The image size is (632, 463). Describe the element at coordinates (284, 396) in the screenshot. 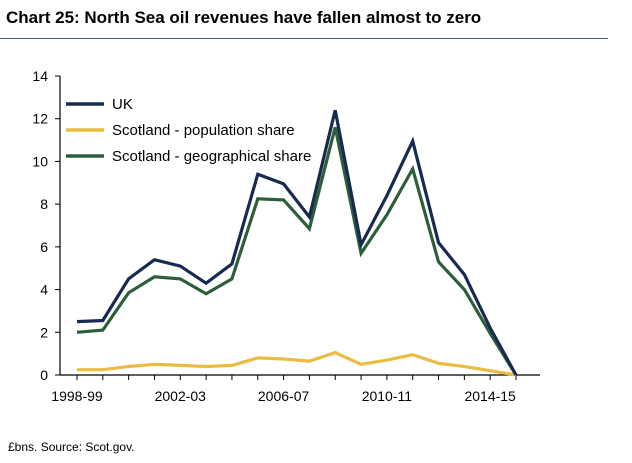

I see `x-tick-label: 2006-07` at that location.